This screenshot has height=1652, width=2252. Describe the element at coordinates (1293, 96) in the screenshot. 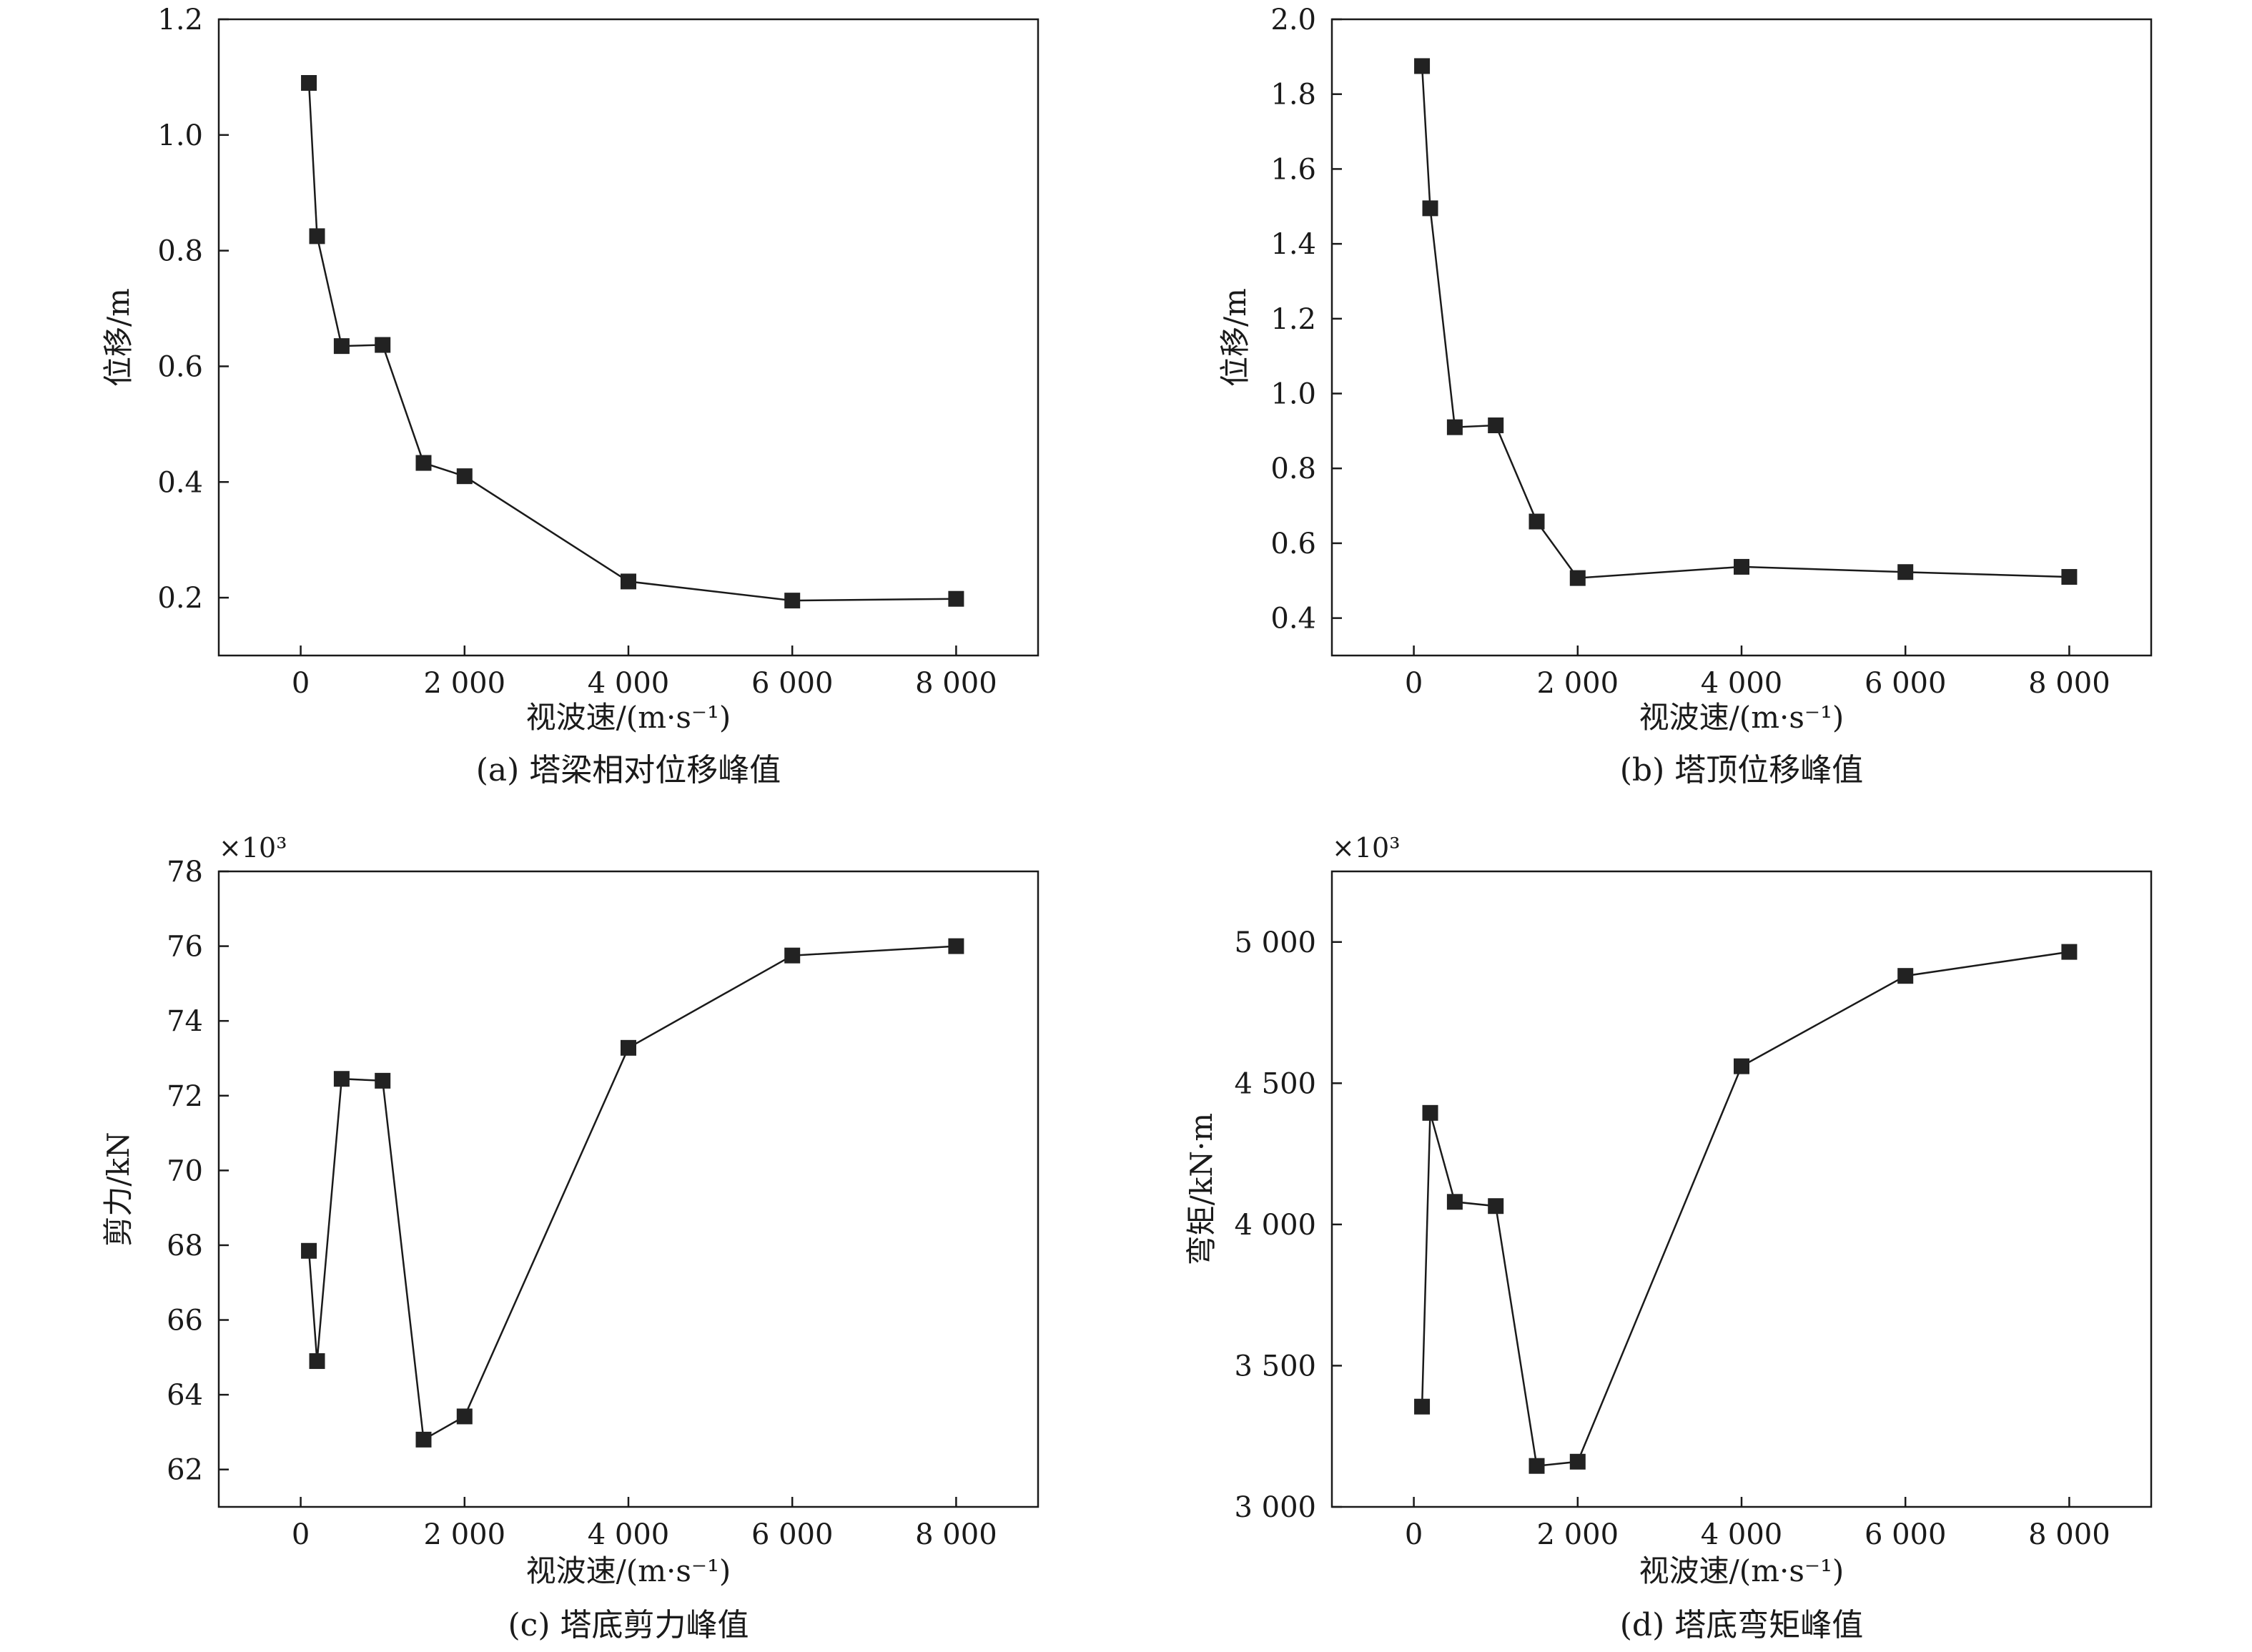

I see `y-tick-label: 1.8` at that location.